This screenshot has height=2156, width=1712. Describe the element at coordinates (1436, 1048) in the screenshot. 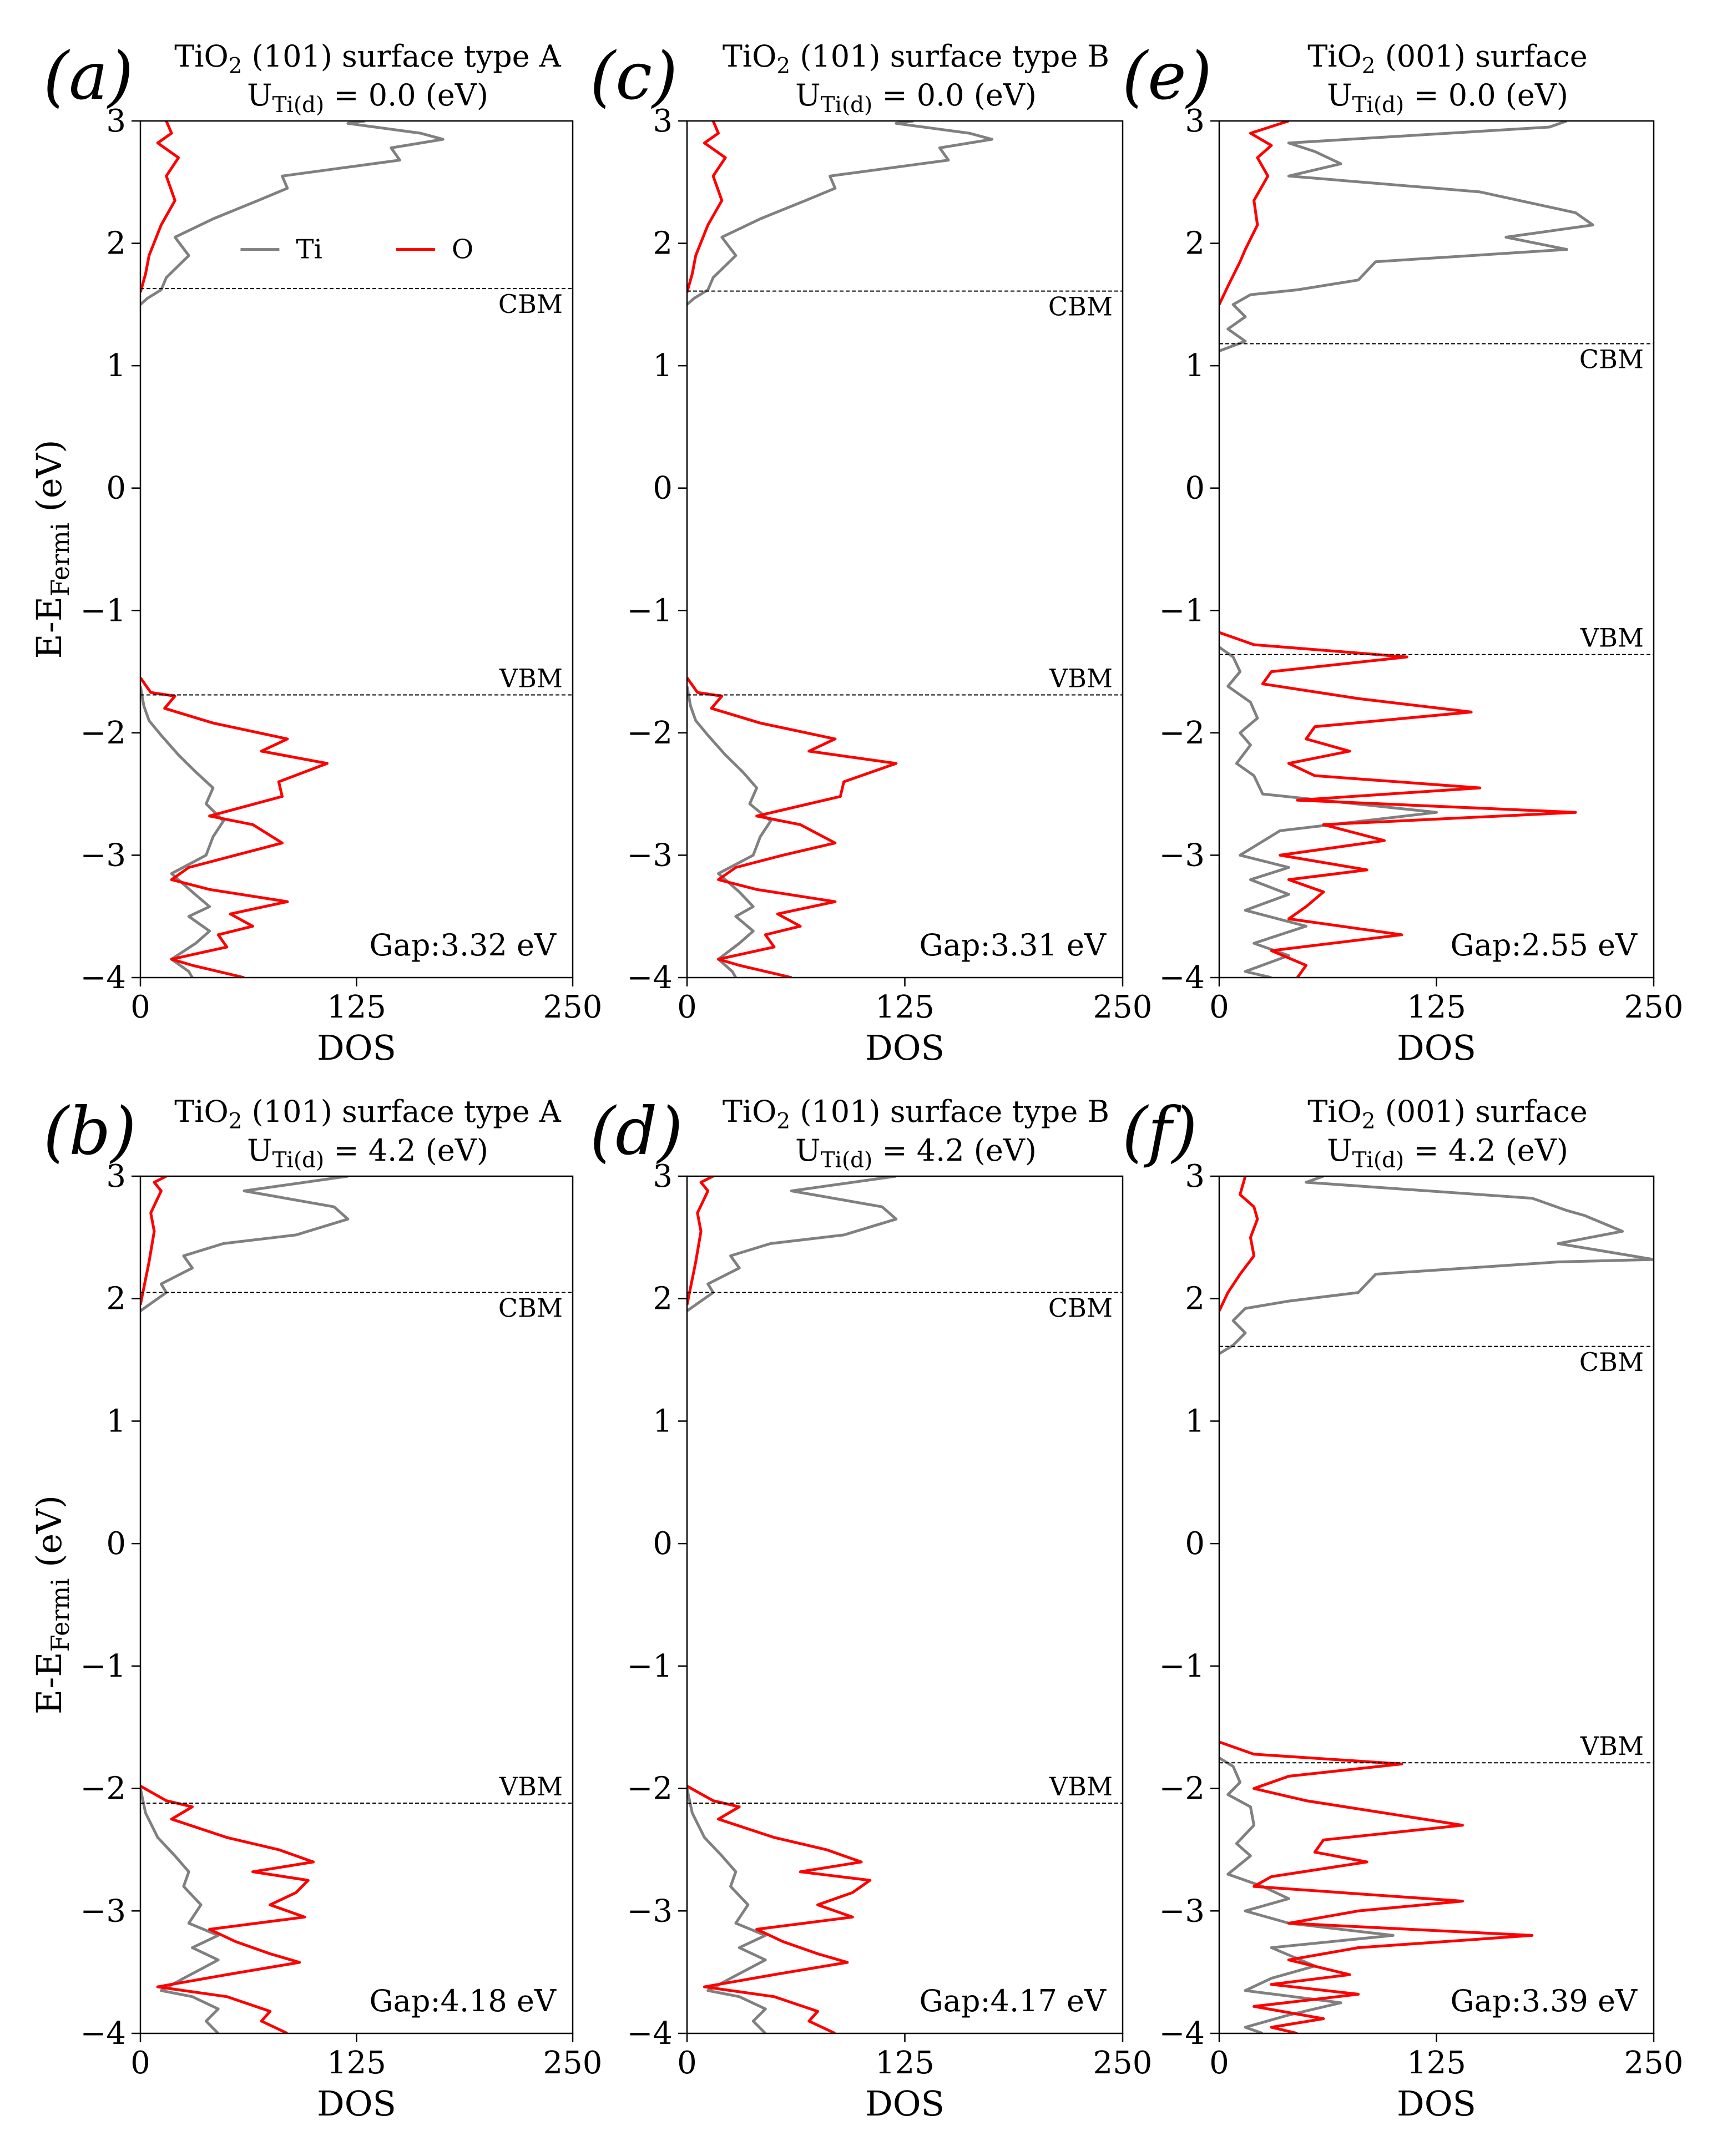

I see `x-axis-label-e: DOS` at that location.